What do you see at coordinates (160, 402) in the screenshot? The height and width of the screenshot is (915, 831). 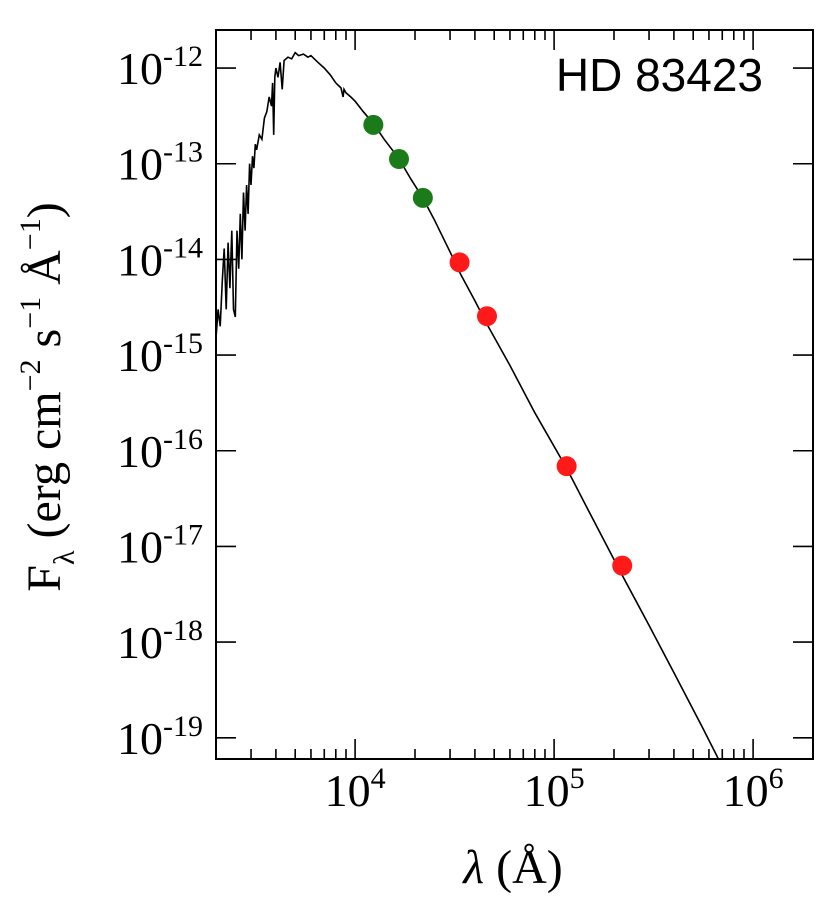 I see `y-tick-labels: 10-12 10-13 10-14 10-15 10-16 10-17 10-18 10-19` at bounding box center [160, 402].